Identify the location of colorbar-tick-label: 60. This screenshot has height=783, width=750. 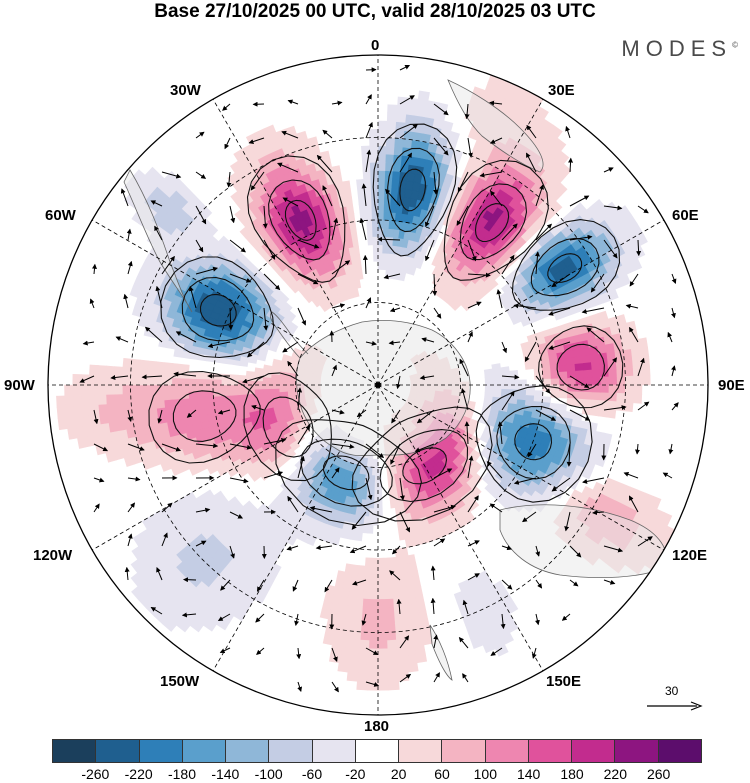
(442, 774).